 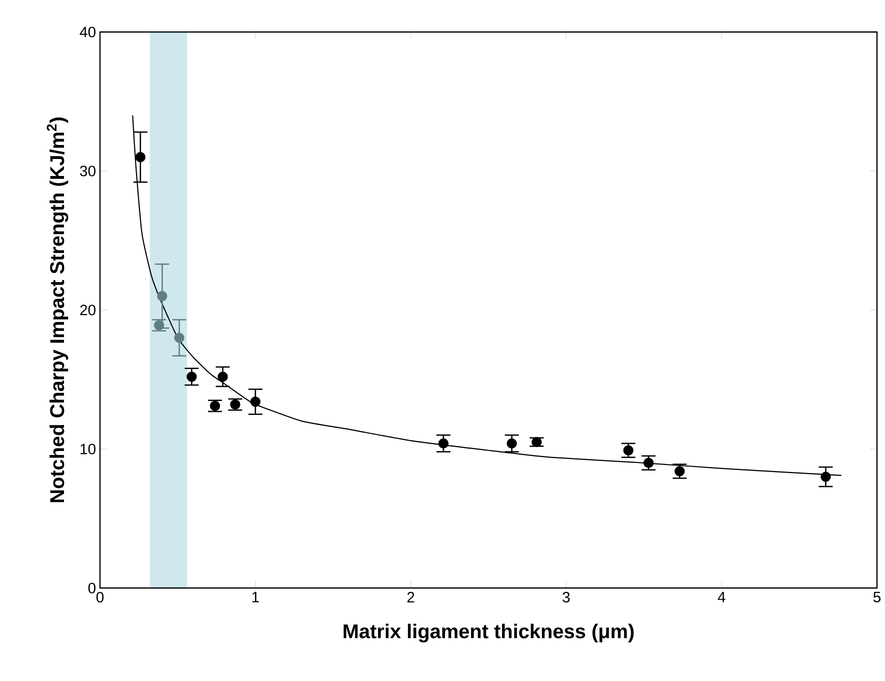 What do you see at coordinates (88, 310) in the screenshot?
I see `y-tick-label: 20` at bounding box center [88, 310].